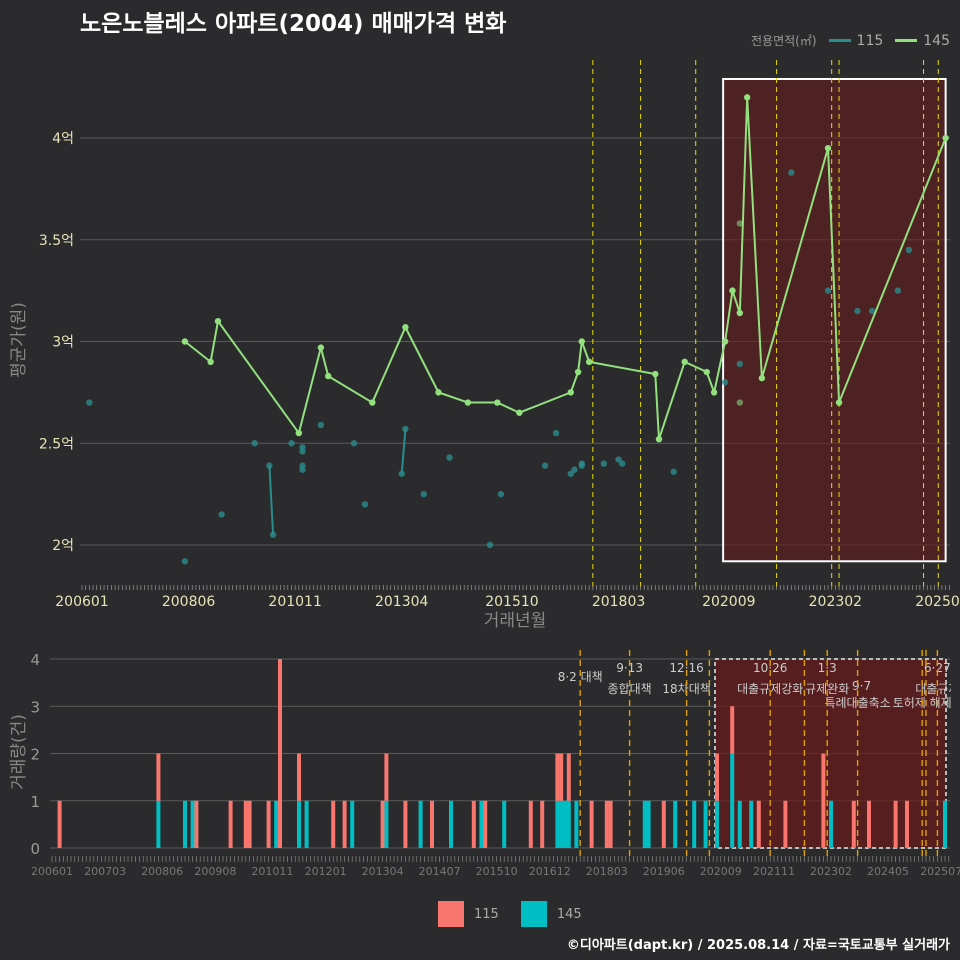 The image size is (960, 960). Describe the element at coordinates (774, 871) in the screenshot. I see `x-tick-label: 202111` at that location.